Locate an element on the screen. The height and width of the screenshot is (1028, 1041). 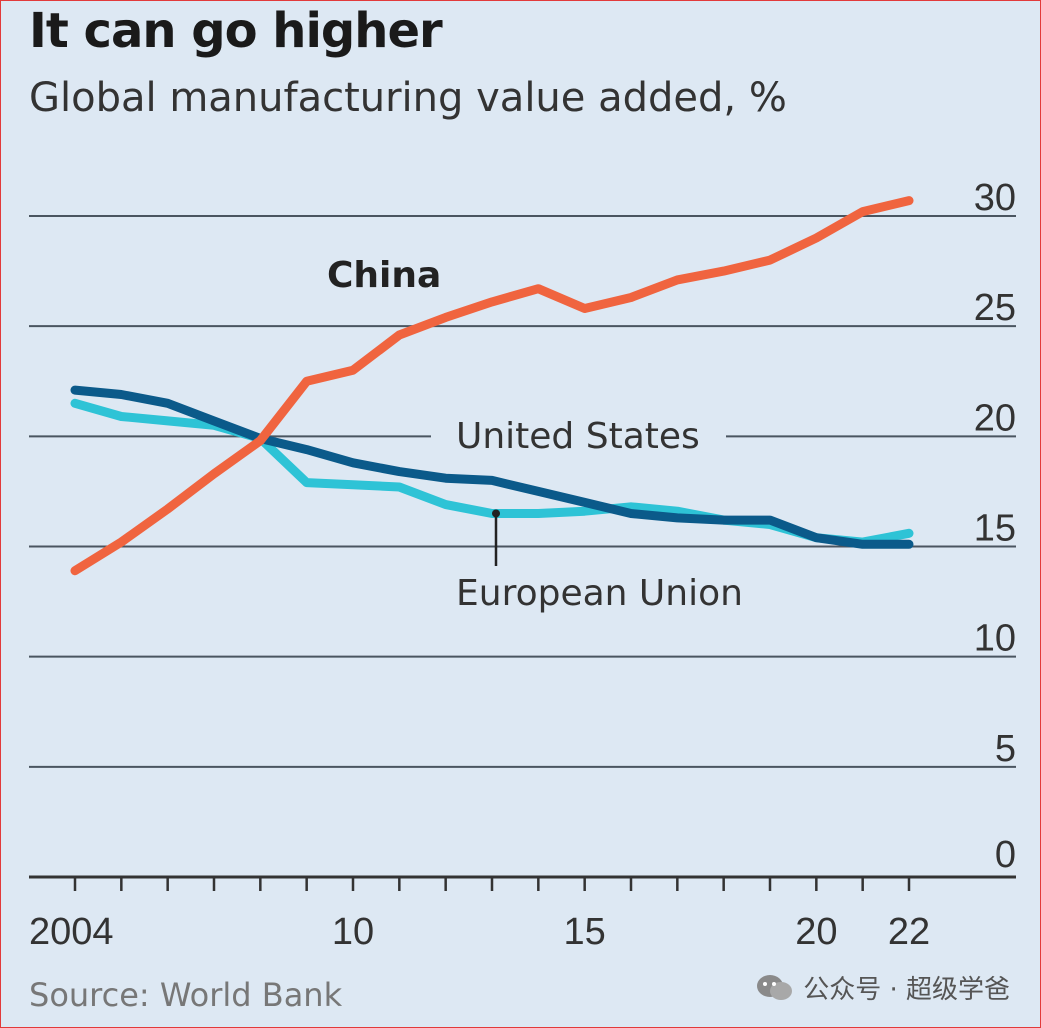
label-european-union: European Union is located at coordinates (599, 593).